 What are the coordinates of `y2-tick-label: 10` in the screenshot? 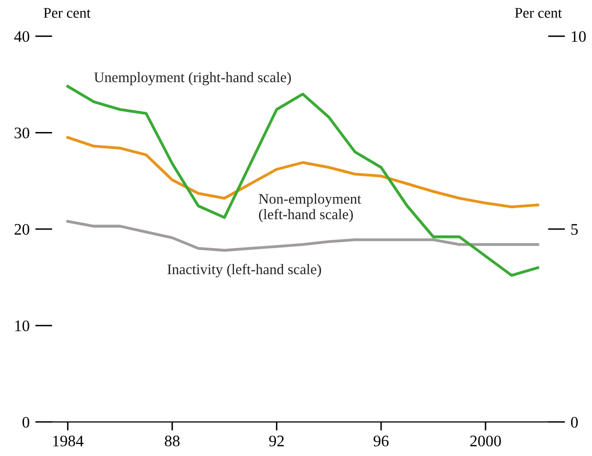 It's located at (579, 36).